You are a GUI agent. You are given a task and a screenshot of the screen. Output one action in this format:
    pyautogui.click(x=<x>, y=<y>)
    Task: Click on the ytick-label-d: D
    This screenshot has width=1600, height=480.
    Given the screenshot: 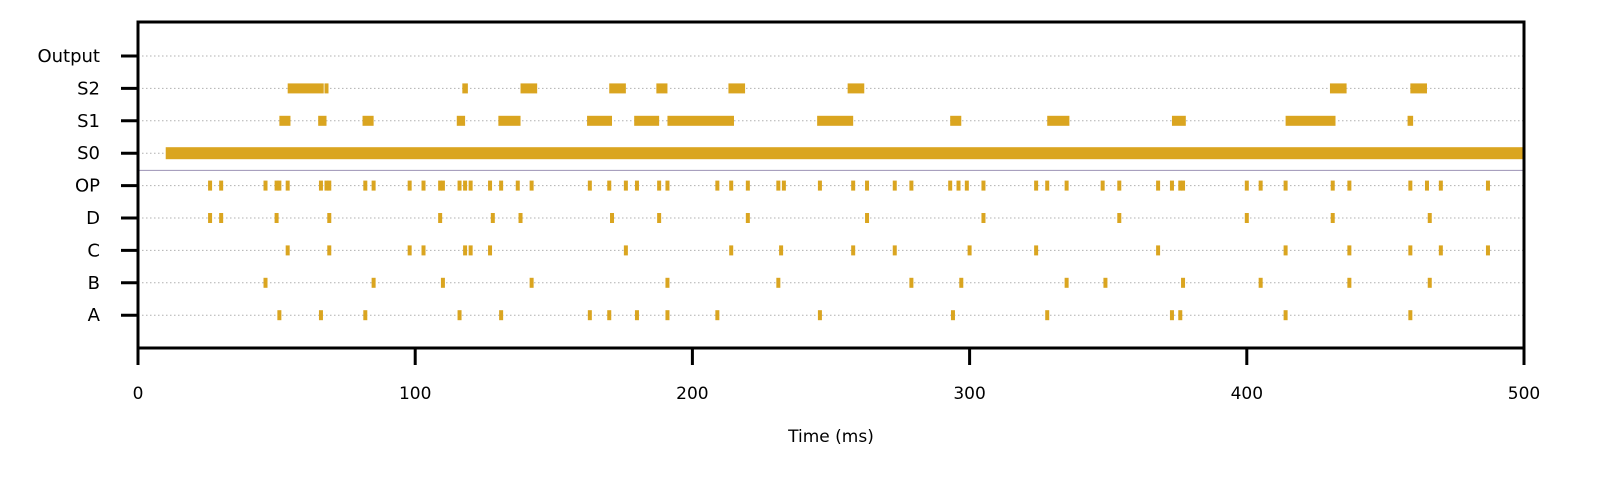 What is the action you would take?
    pyautogui.click(x=93, y=218)
    